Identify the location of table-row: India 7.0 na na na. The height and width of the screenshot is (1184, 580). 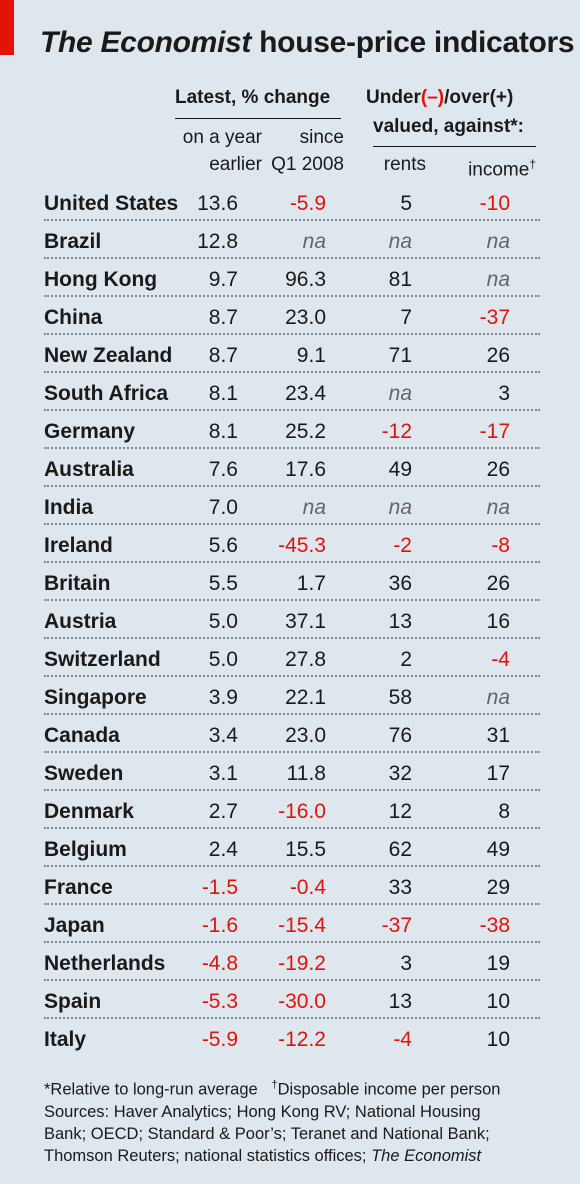
(290, 506).